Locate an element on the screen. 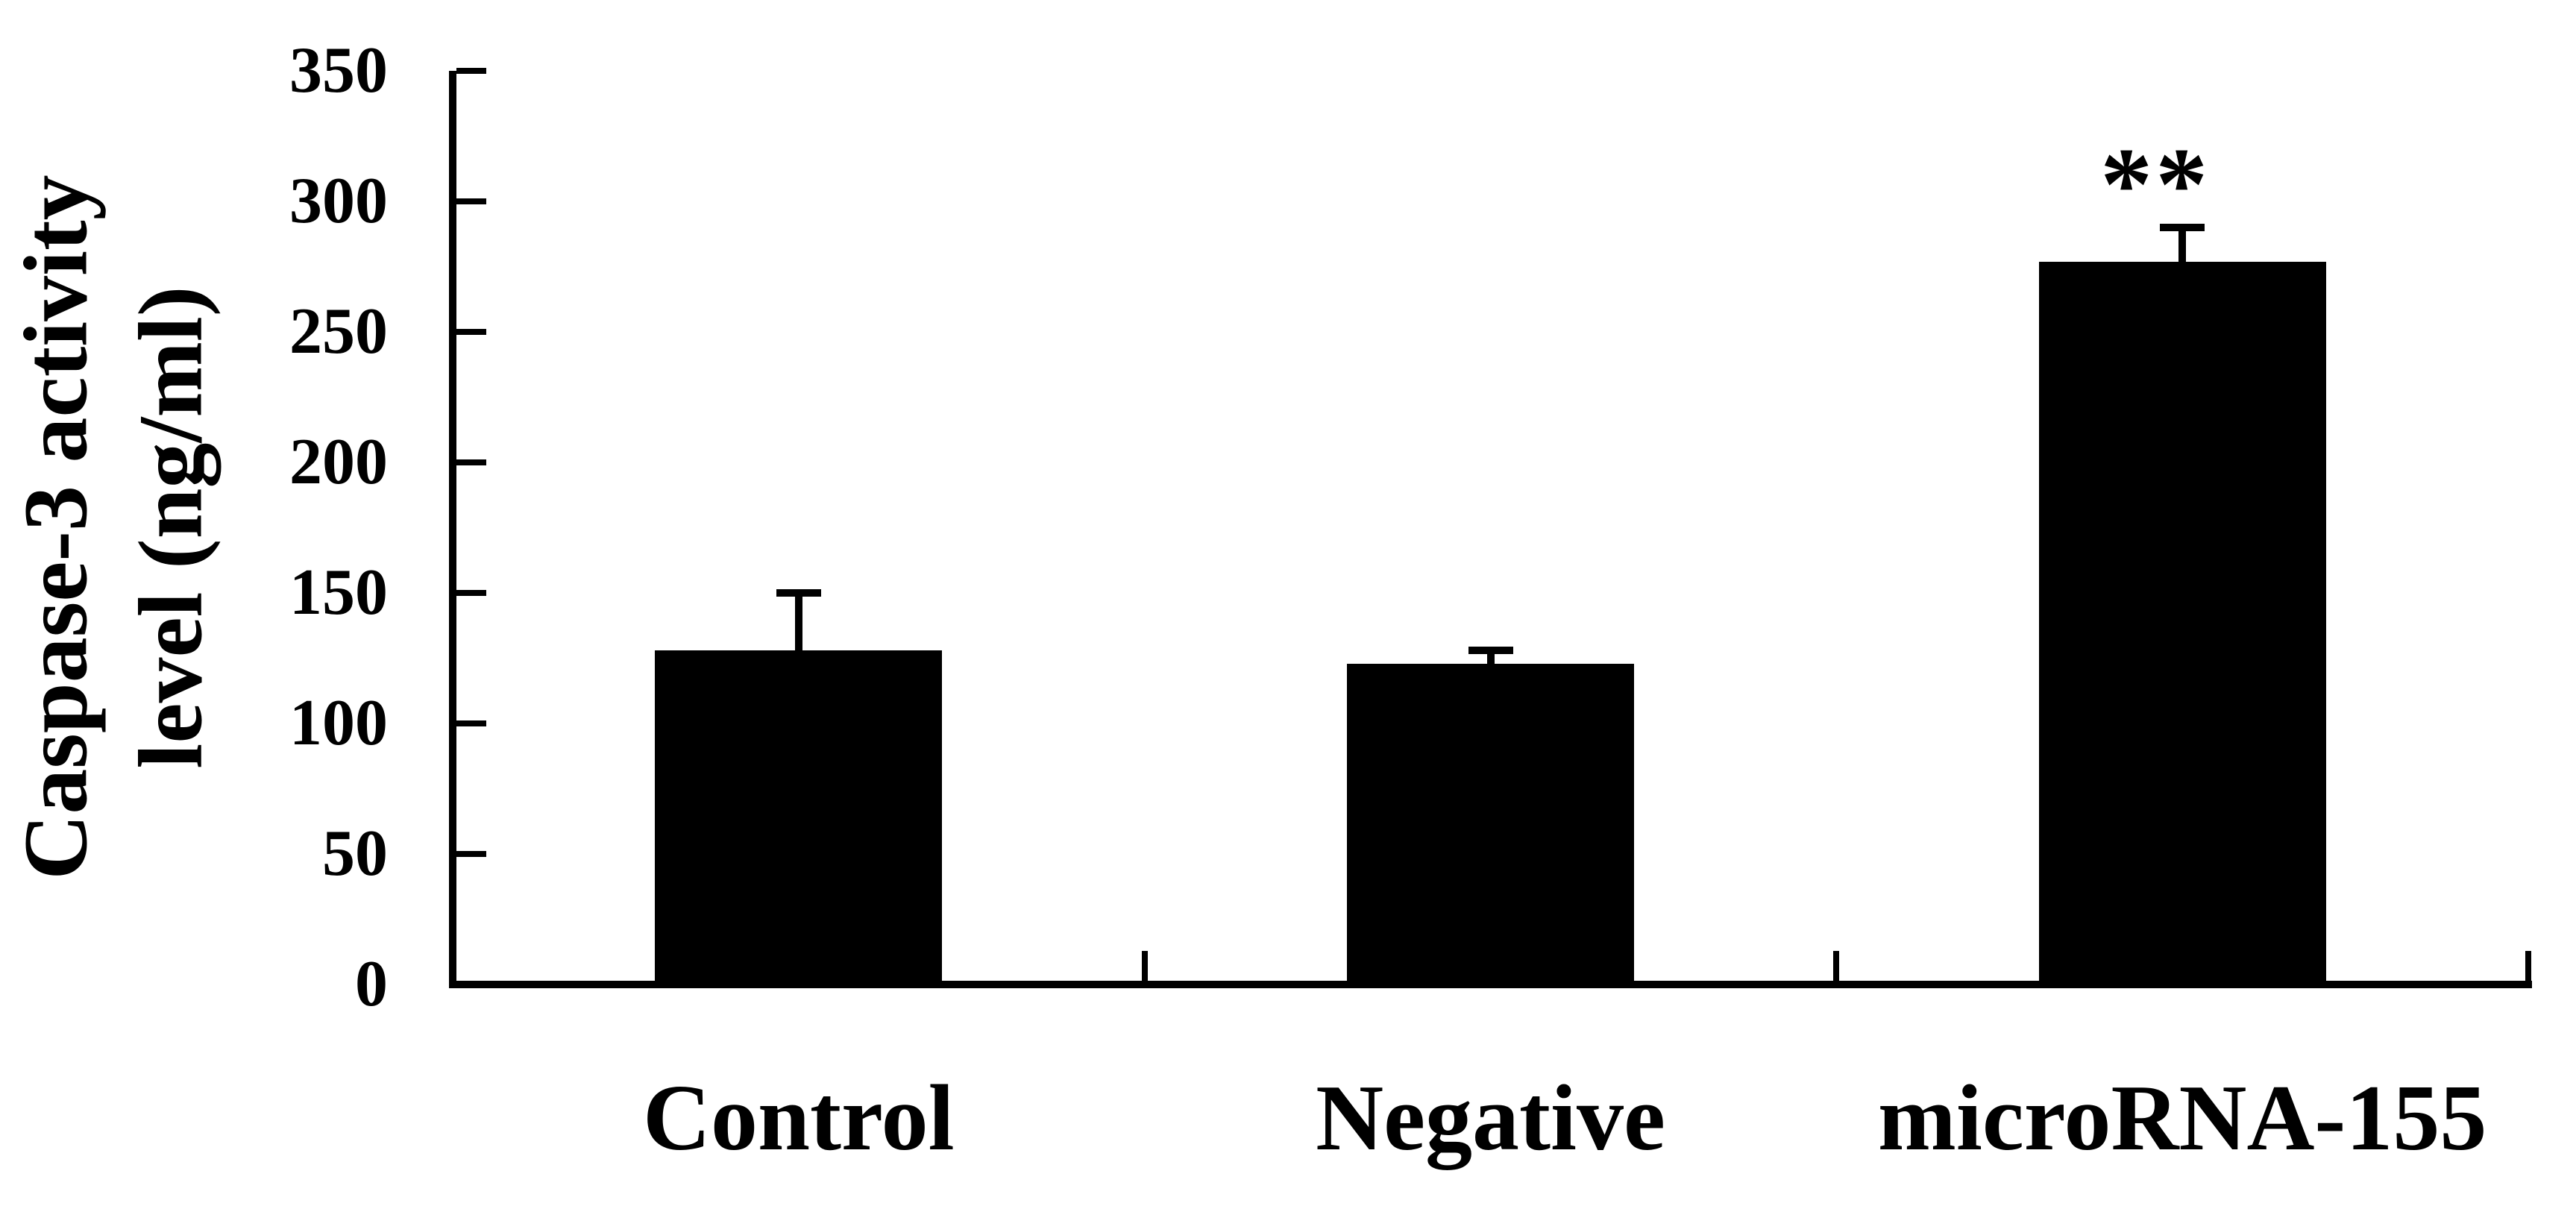 This screenshot has height=1206, width=2576. y-tick-label: 250 is located at coordinates (339, 331).